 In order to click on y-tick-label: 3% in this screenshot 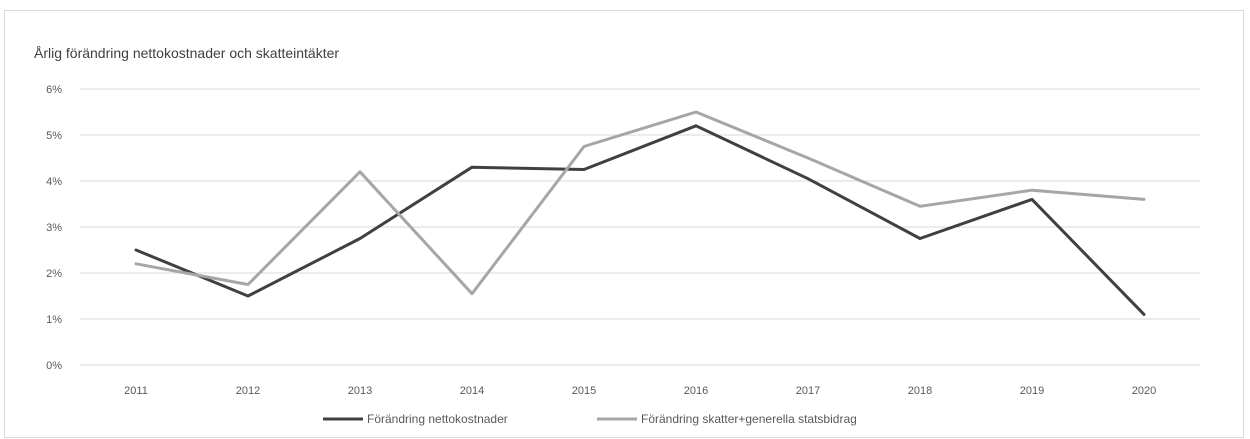, I will do `click(54, 228)`.